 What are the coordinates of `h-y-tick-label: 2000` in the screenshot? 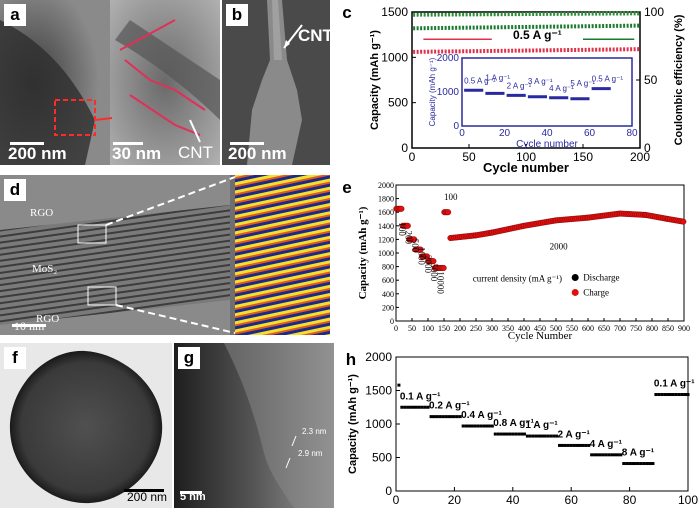 It's located at (378, 357).